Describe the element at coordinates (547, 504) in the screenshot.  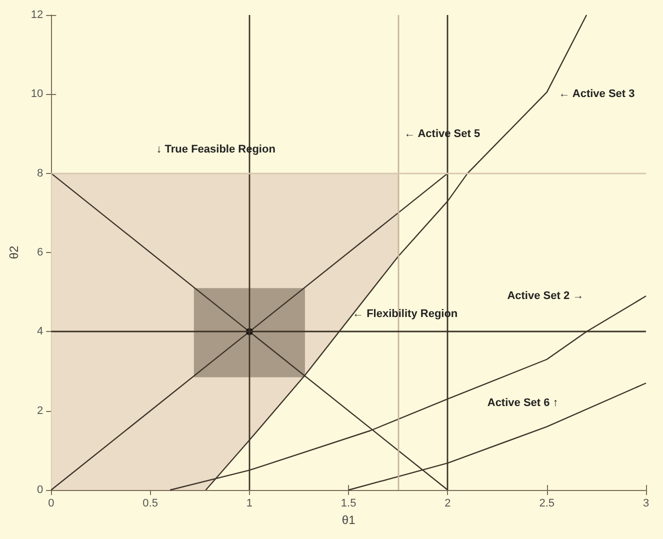
I see `x-tick-label: 2.5` at that location.